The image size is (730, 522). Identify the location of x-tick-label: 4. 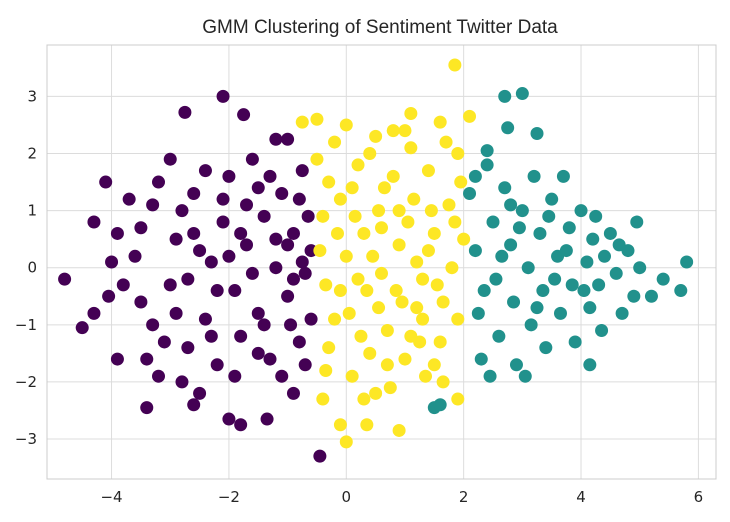
(581, 497).